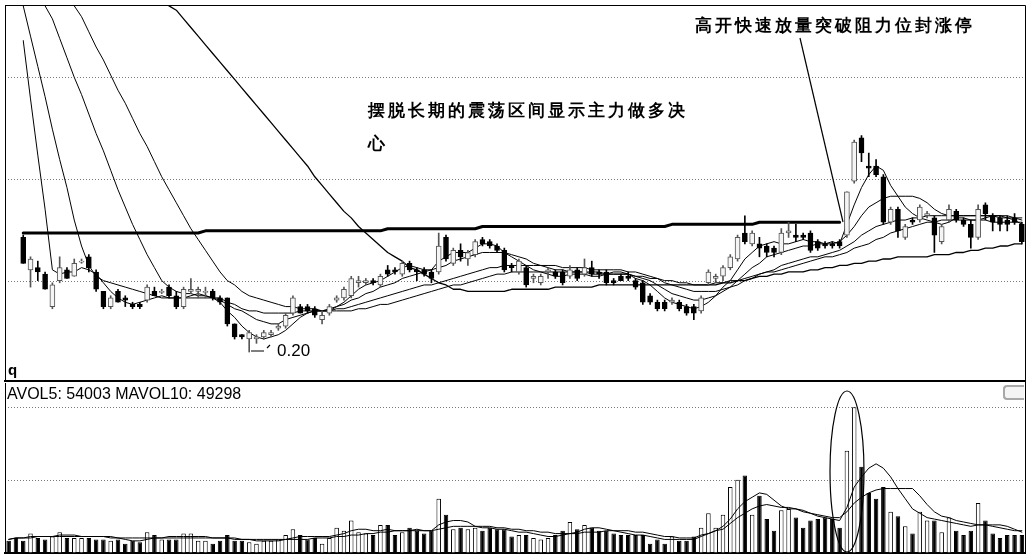 The height and width of the screenshot is (558, 1030). What do you see at coordinates (835, 25) in the screenshot?
I see `text: 高开快速放量突破阻力位封涨停` at bounding box center [835, 25].